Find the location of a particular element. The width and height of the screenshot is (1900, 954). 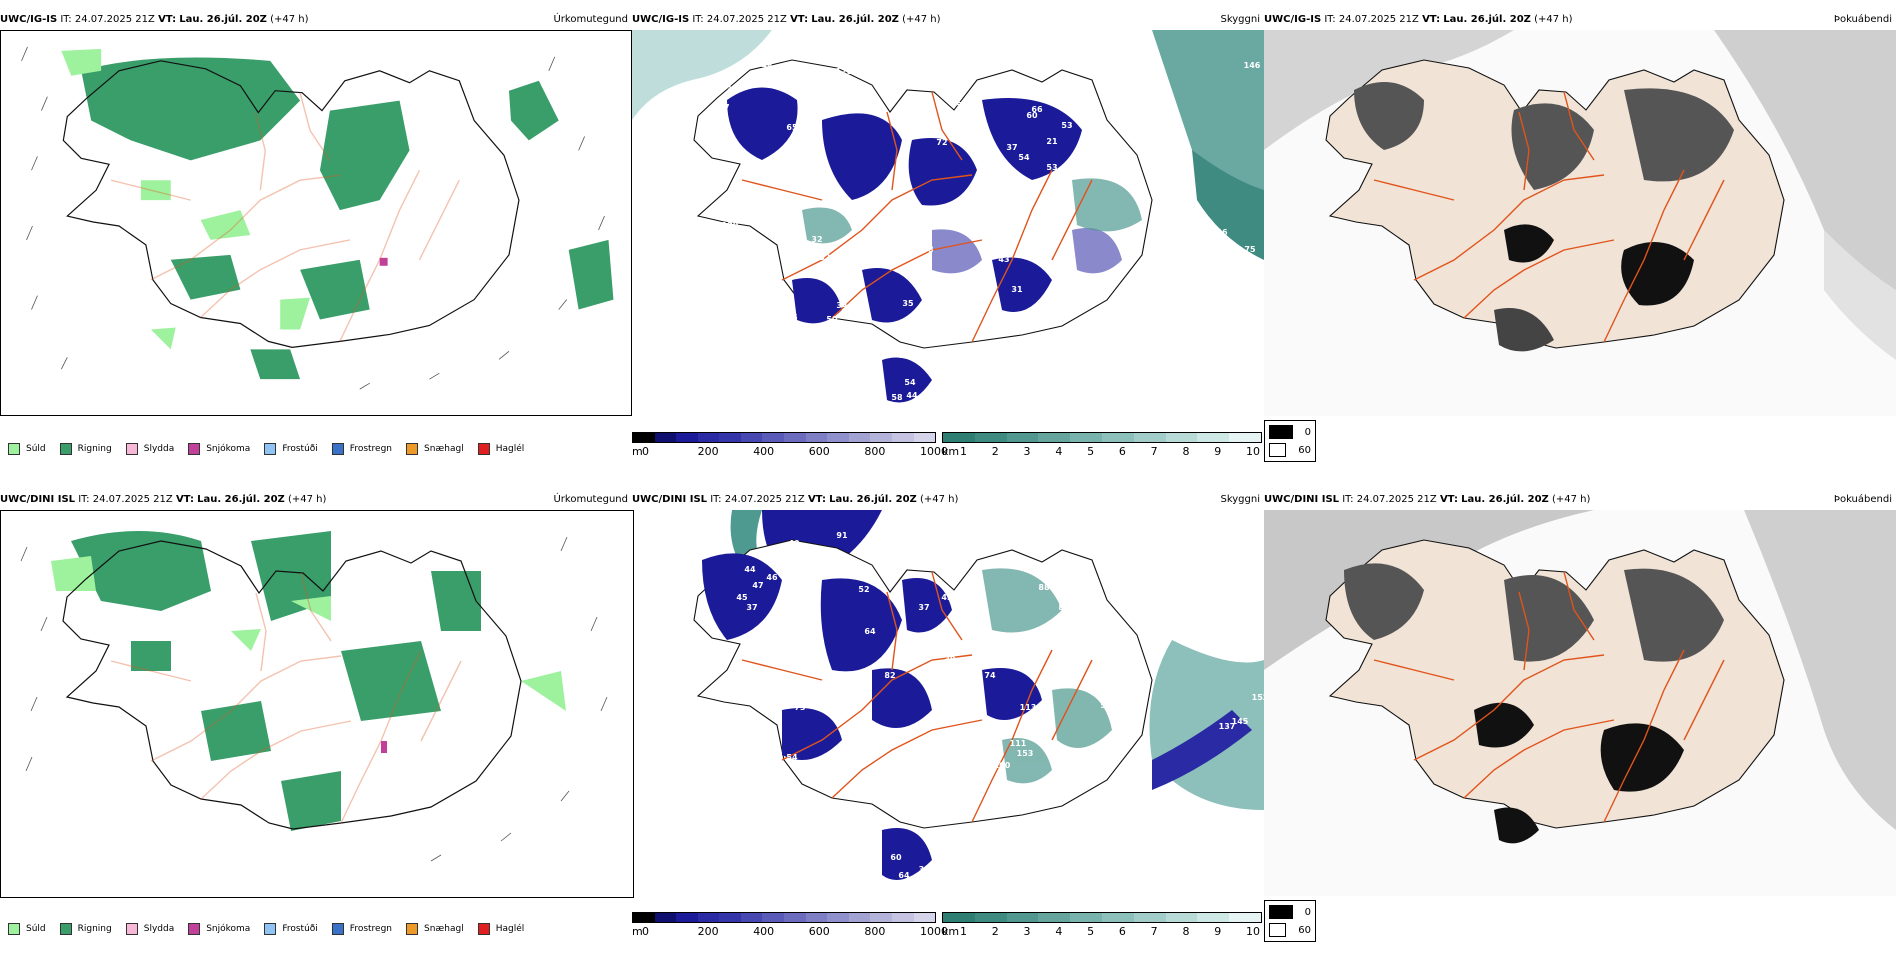

visibility-value-label: 94 is located at coordinates (1177, 289).